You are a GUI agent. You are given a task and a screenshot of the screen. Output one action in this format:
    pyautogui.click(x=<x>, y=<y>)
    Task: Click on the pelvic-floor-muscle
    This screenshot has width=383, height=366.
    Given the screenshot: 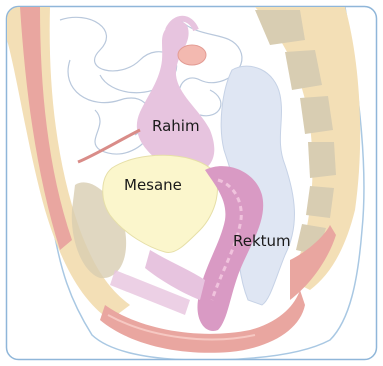 What is the action you would take?
    pyautogui.click(x=202, y=321)
    